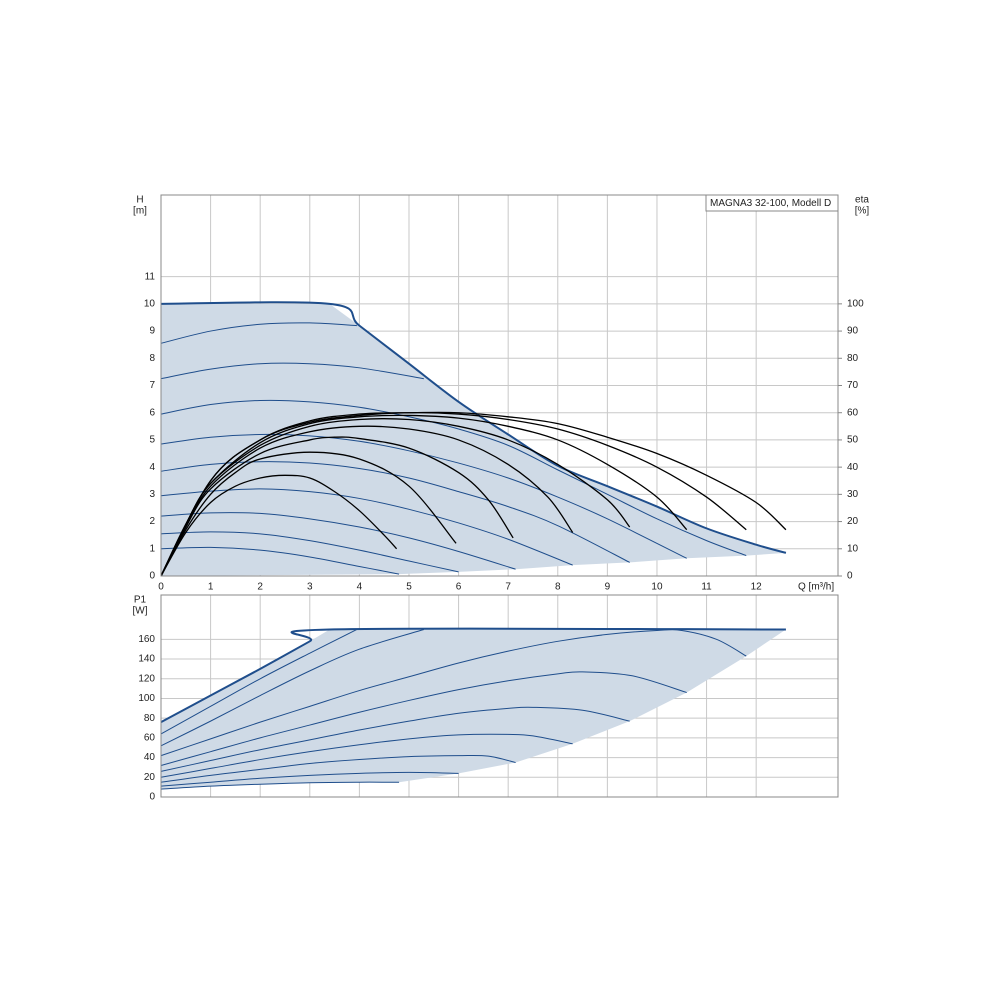 The height and width of the screenshot is (1000, 1000). Describe the element at coordinates (853, 467) in the screenshot. I see `y2-tick-label: 40` at that location.